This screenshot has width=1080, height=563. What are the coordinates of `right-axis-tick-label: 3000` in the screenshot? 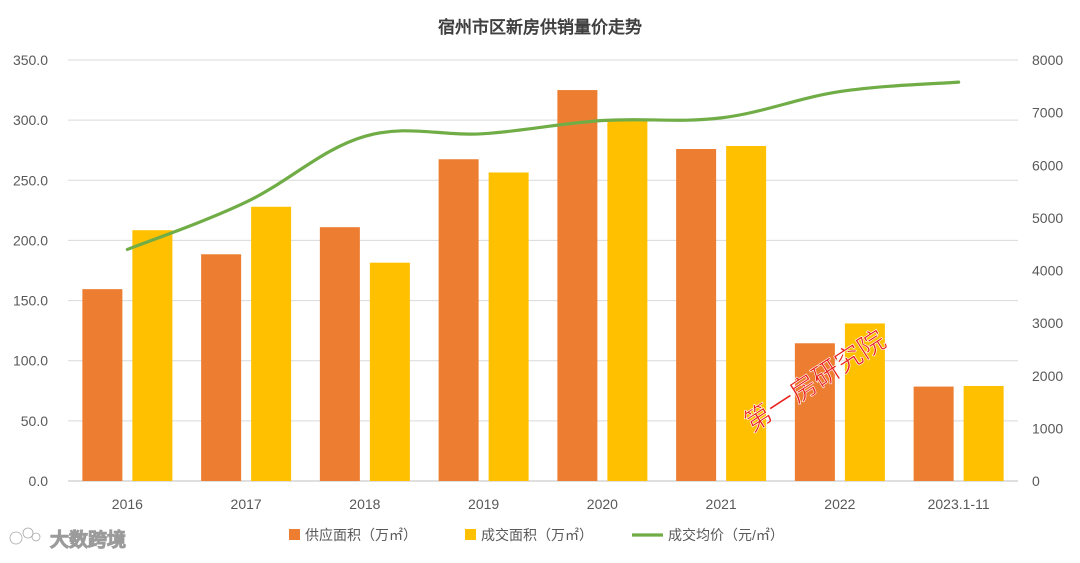 It's located at (1047, 323).